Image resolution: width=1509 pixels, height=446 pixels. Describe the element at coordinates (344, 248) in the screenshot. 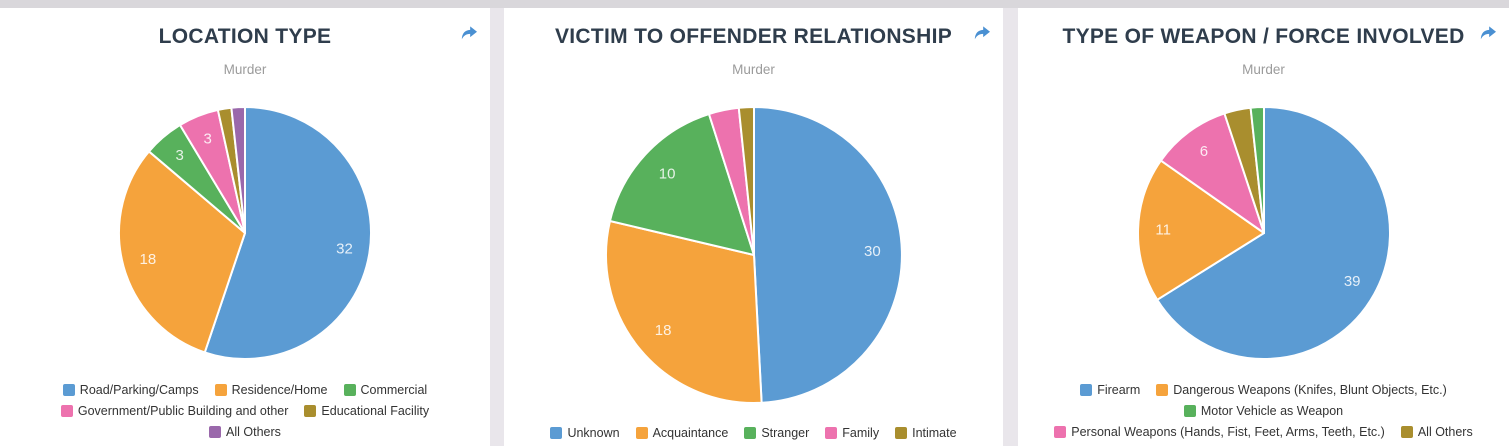

I see `pie-slice-value-label: 32` at that location.